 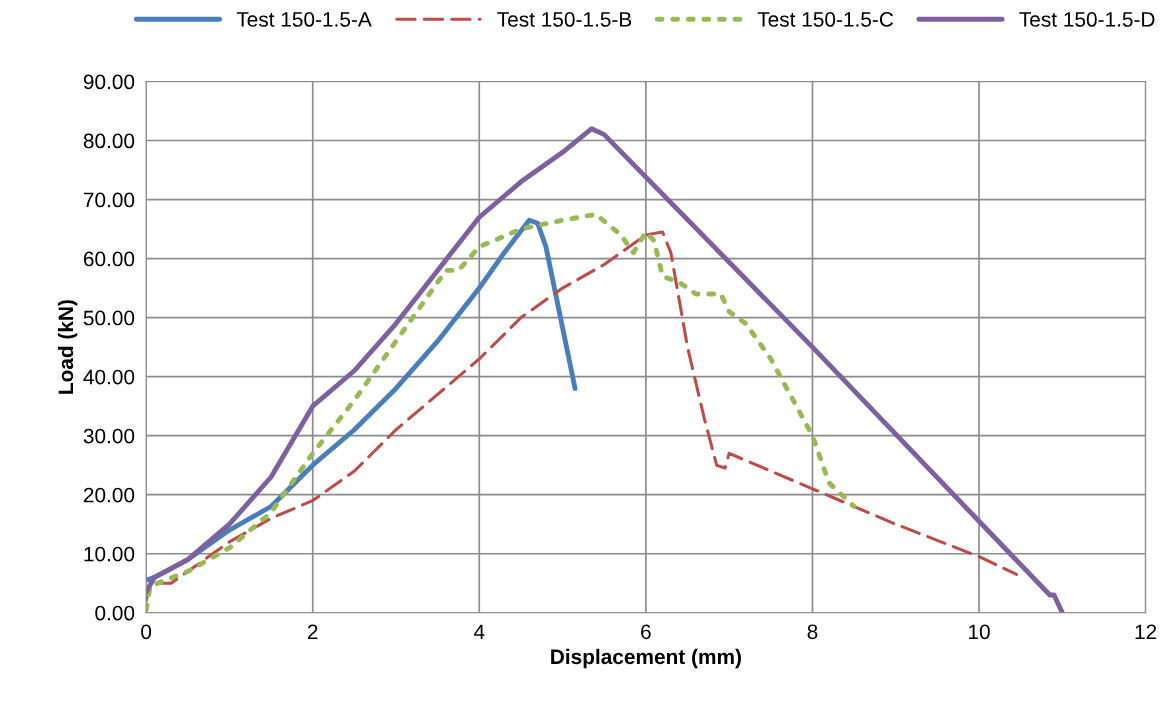 I want to click on legend-label: Test 150-1.5-B, so click(x=564, y=19).